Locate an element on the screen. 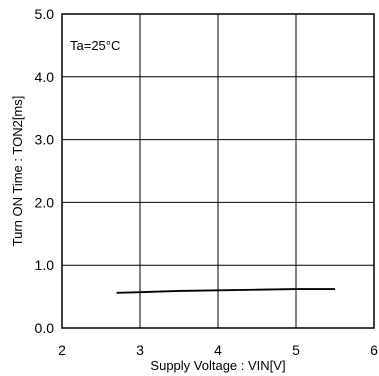  x-tick-label: 5 is located at coordinates (296, 350).